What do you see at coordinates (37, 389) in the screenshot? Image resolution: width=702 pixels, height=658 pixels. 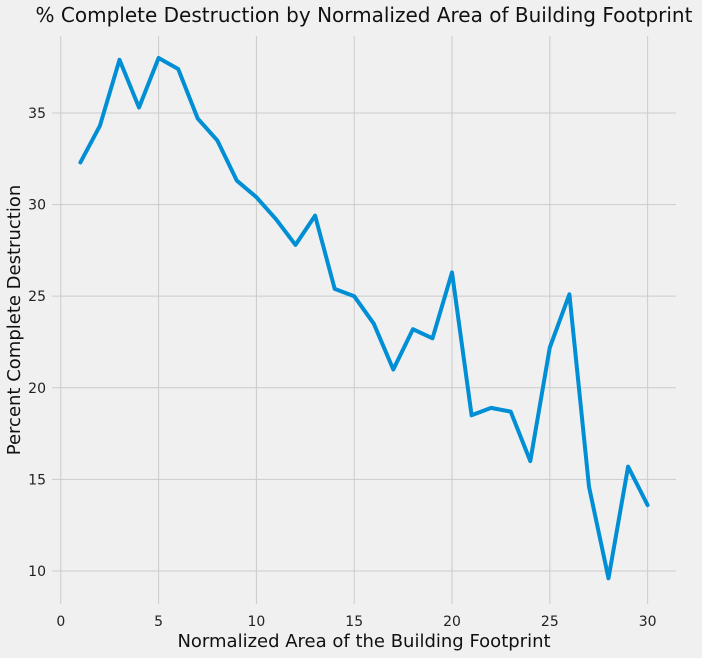 I see `y-tick-label: 20` at bounding box center [37, 389].